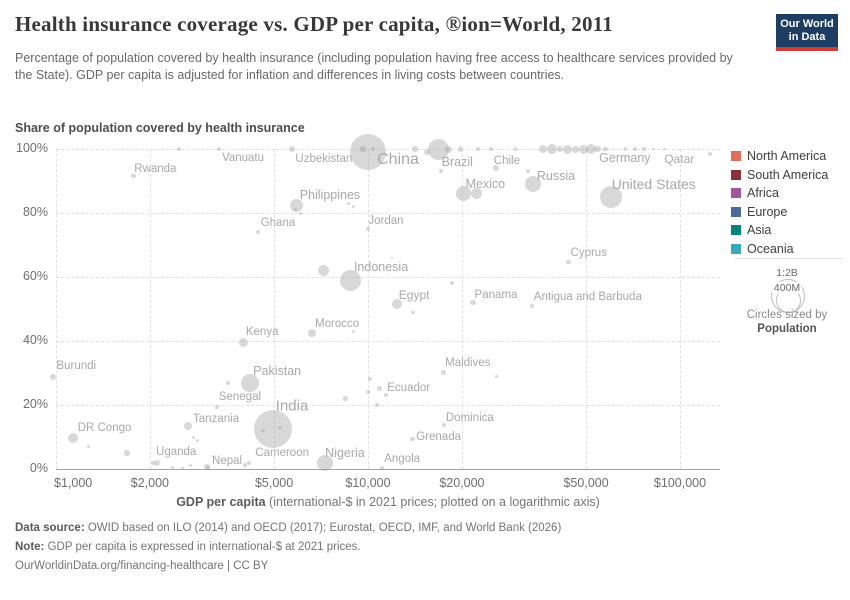 The image size is (850, 600). What do you see at coordinates (590, 149) in the screenshot?
I see `data-point-germany` at bounding box center [590, 149].